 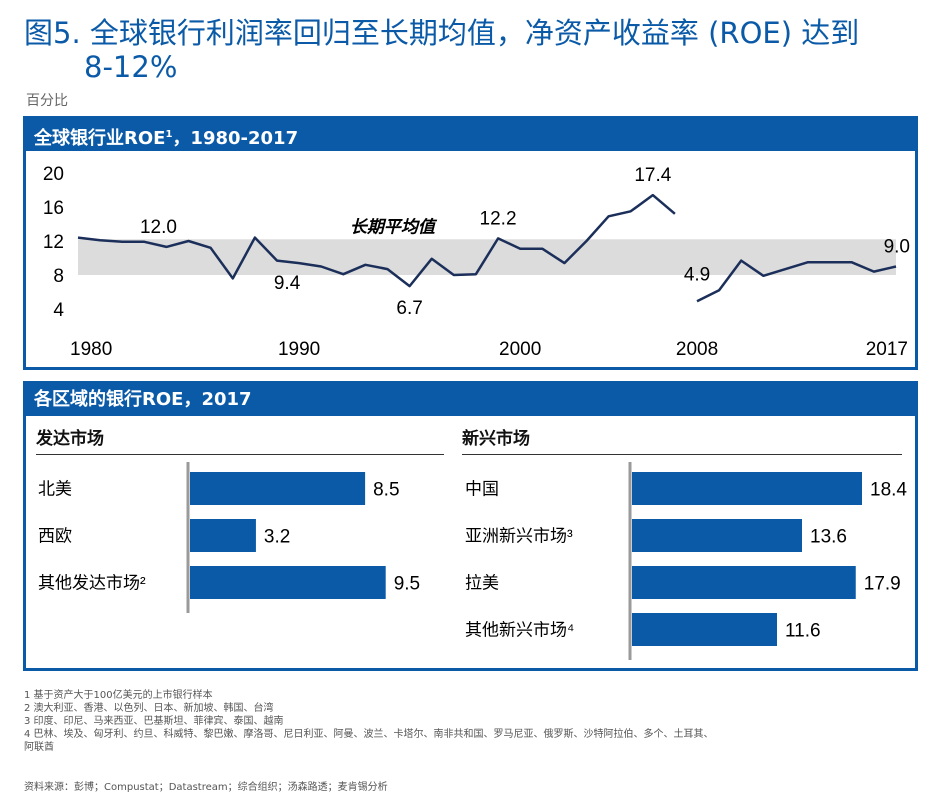 What do you see at coordinates (697, 274) in the screenshot?
I see `data-label: 4.9` at bounding box center [697, 274].